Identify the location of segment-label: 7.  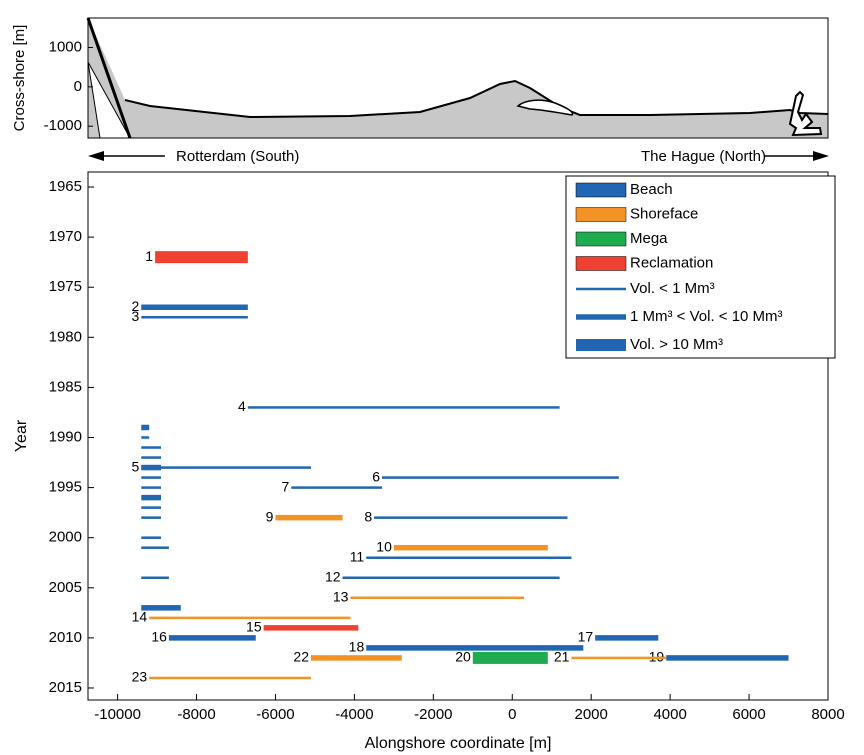
(285, 486).